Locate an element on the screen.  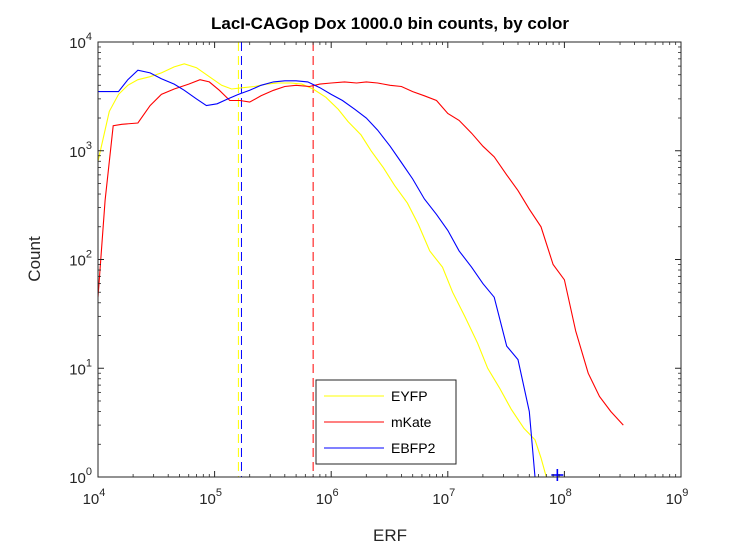
legend-item-ebfp2: EBFP2 is located at coordinates (380, 448).